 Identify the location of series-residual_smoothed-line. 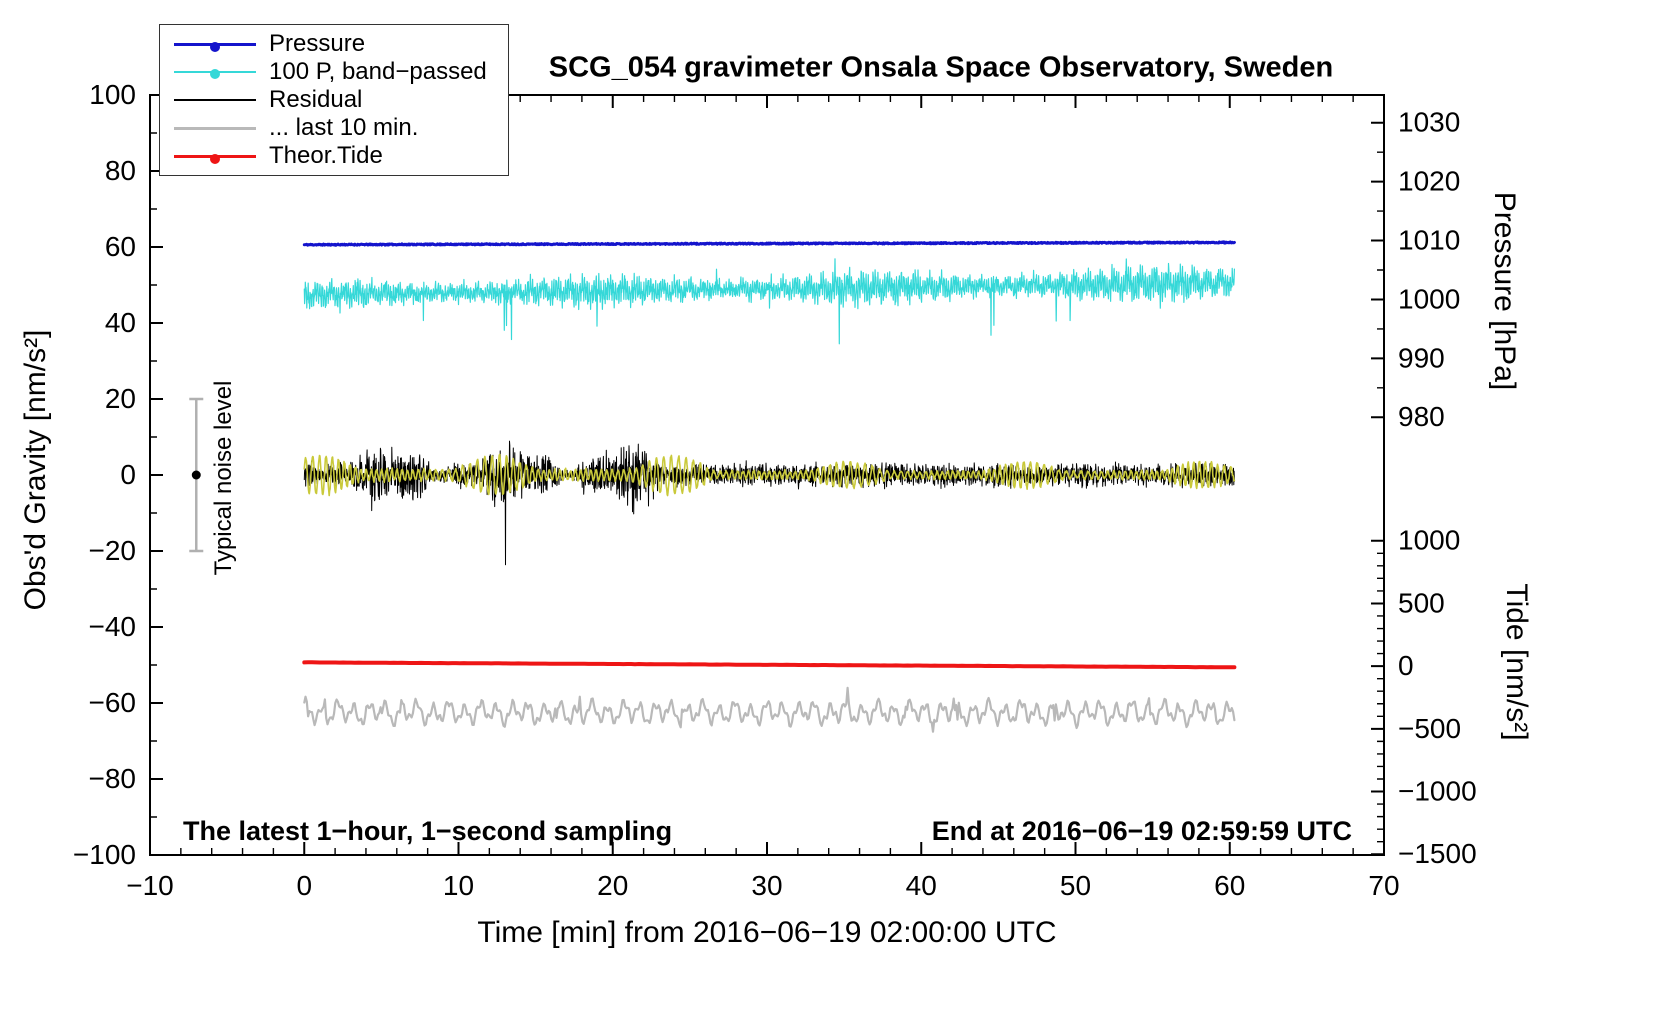
(769, 475).